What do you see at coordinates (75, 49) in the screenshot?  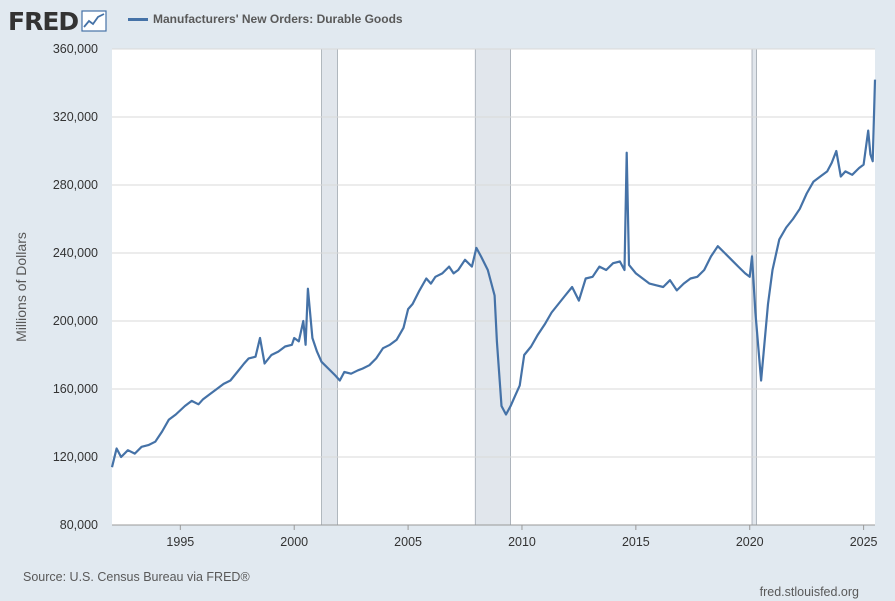 I see `y-tick-label: 360,000` at bounding box center [75, 49].